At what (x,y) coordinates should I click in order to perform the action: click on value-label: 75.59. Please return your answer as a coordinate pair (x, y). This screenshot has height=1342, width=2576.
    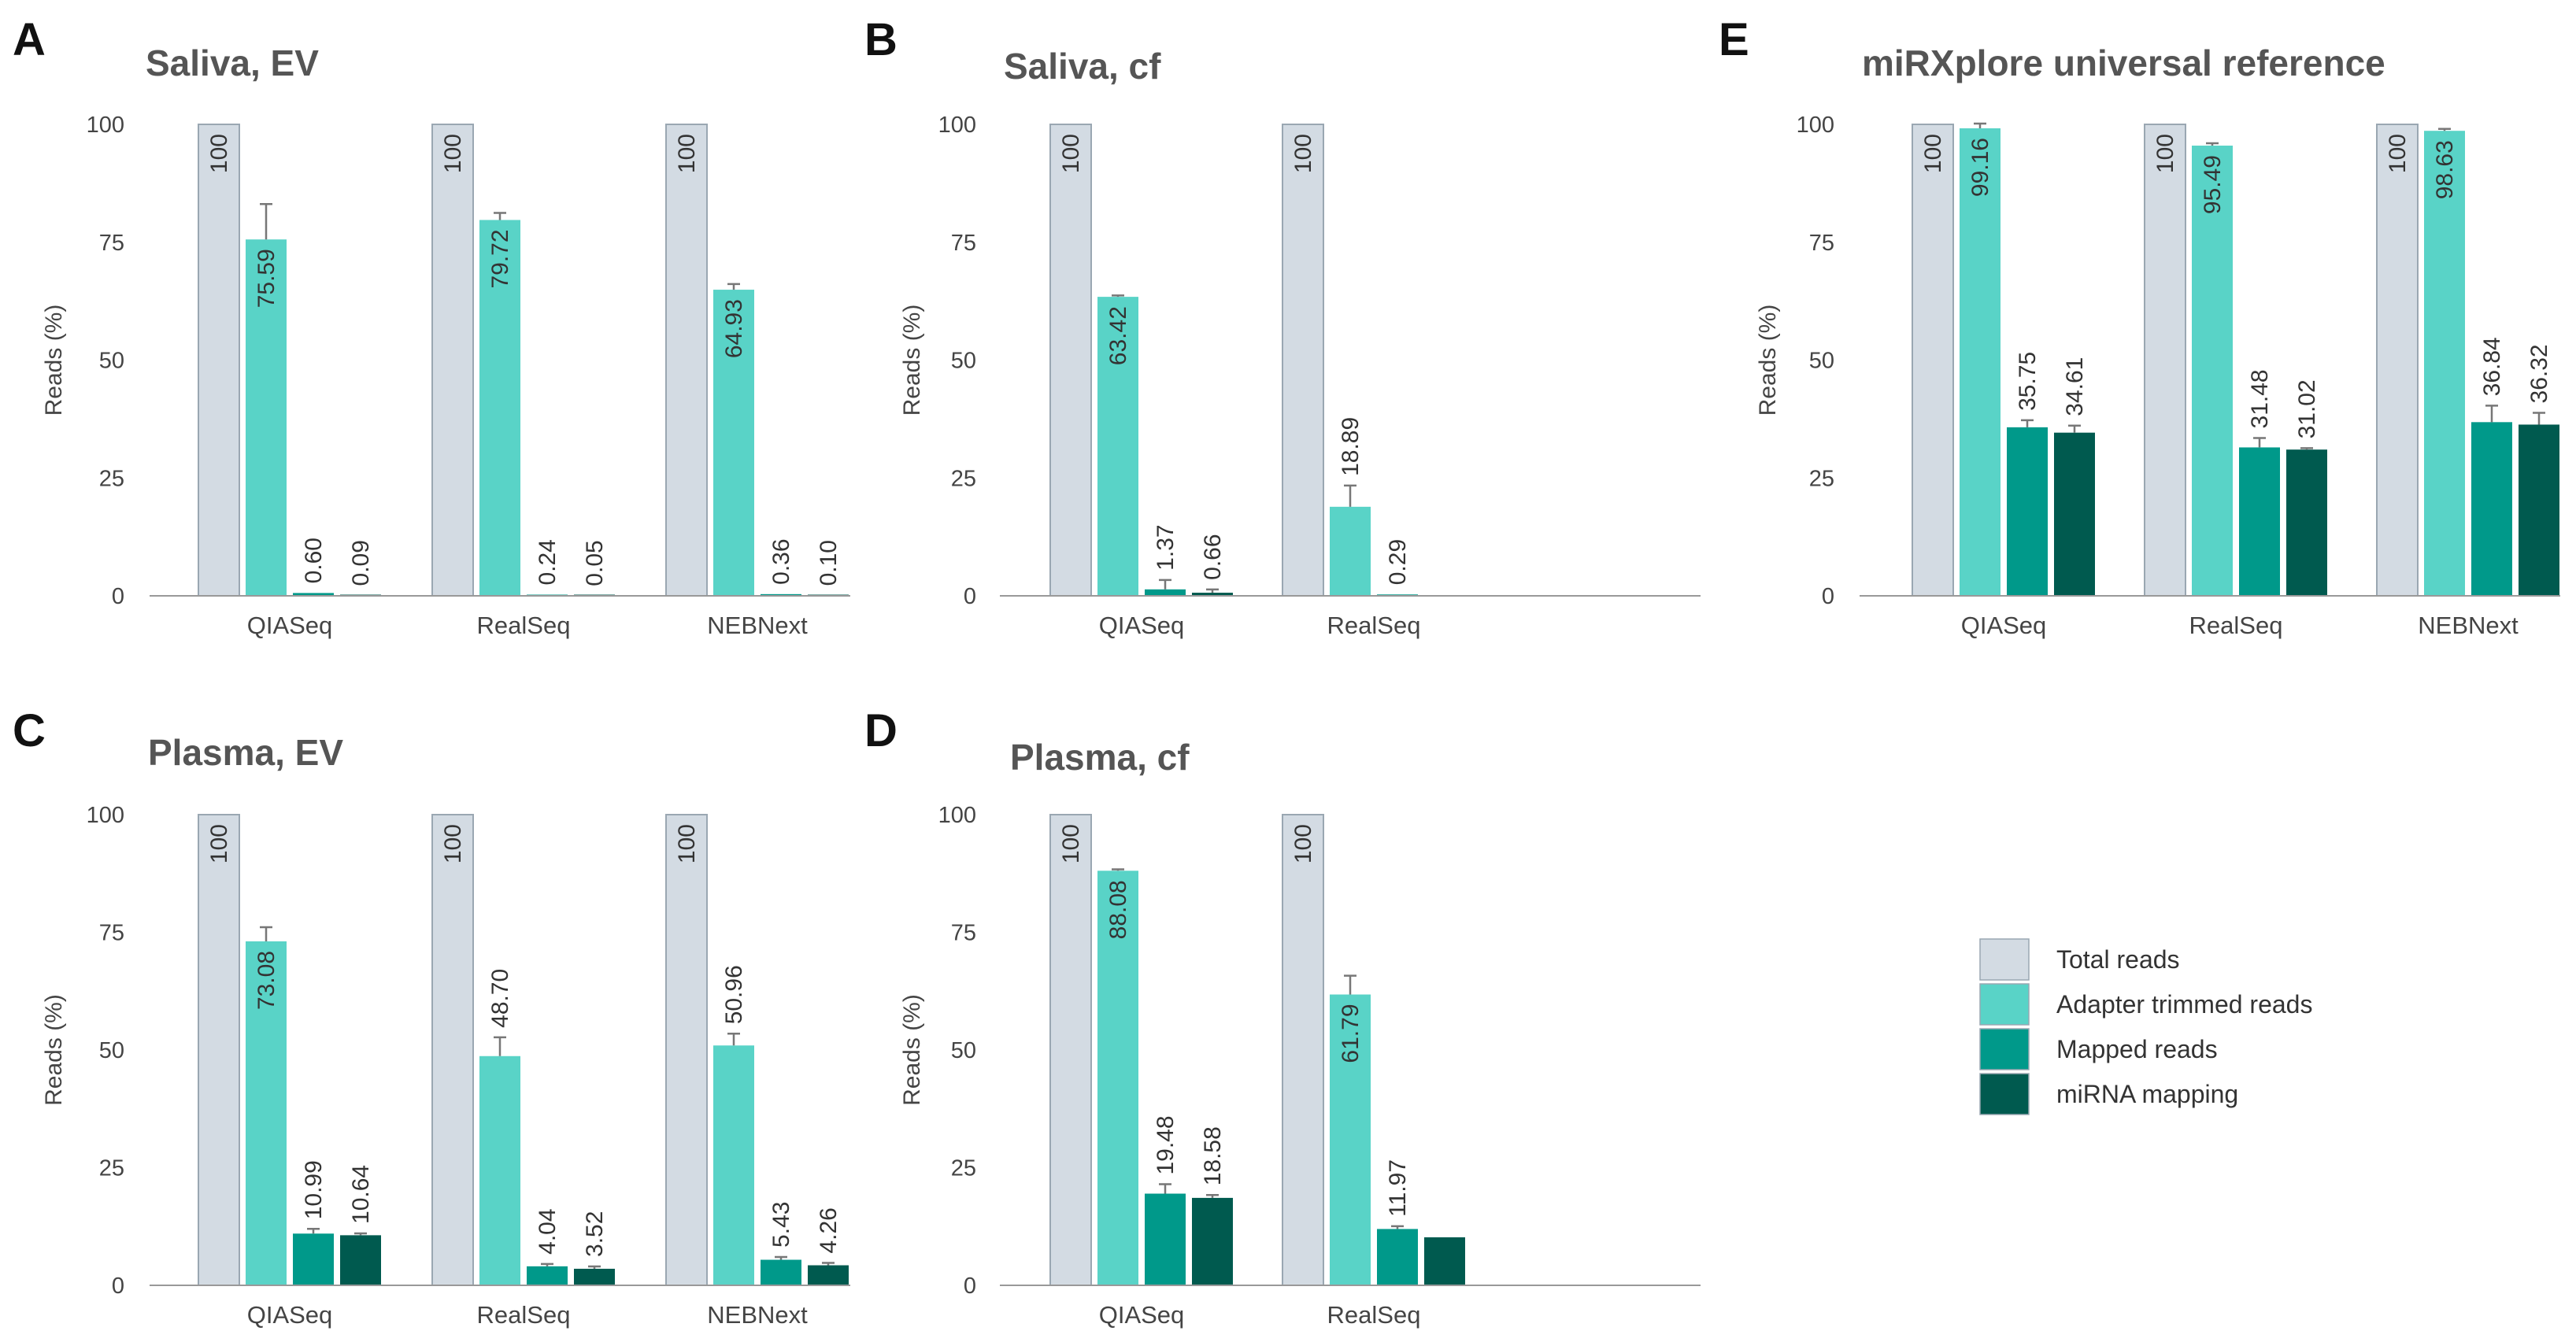
    Looking at the image, I should click on (266, 278).